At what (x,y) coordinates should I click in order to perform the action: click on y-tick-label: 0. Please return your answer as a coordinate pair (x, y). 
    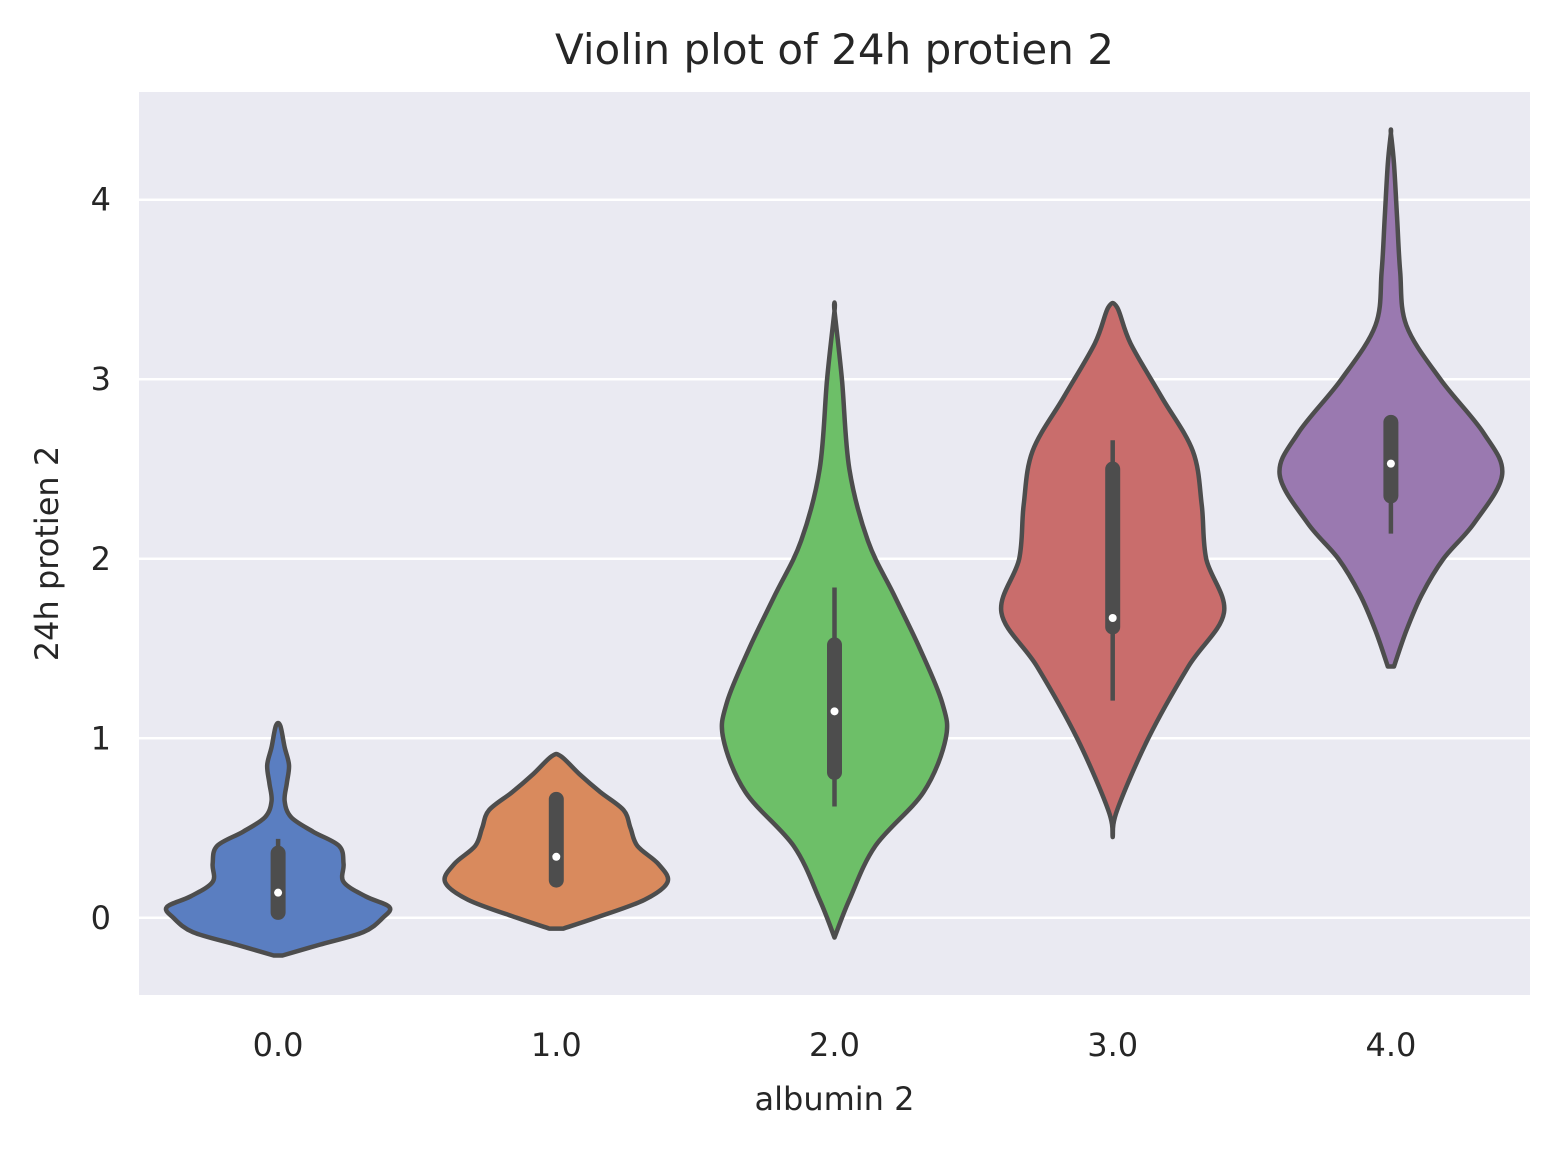
    Looking at the image, I should click on (101, 918).